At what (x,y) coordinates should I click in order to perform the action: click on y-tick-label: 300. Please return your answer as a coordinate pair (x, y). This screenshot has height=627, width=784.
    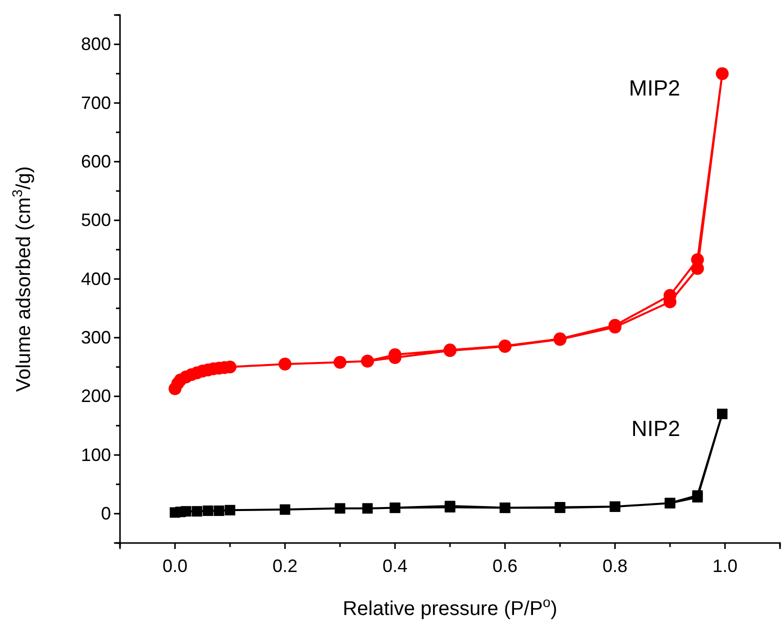
    Looking at the image, I should click on (95, 337).